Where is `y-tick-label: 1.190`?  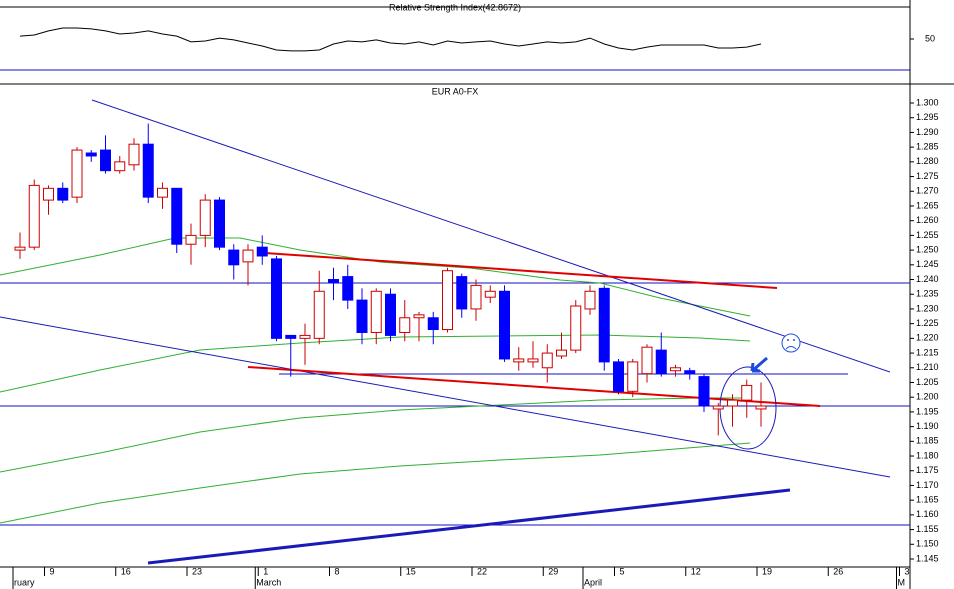
y-tick-label: 1.190 is located at coordinates (927, 426).